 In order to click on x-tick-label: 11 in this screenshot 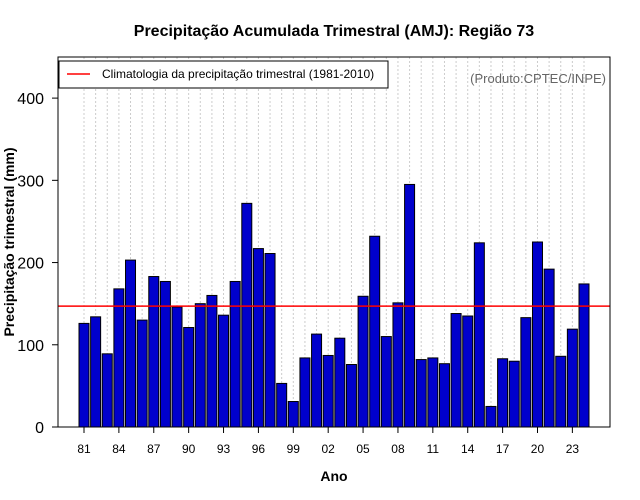, I will do `click(433, 449)`.